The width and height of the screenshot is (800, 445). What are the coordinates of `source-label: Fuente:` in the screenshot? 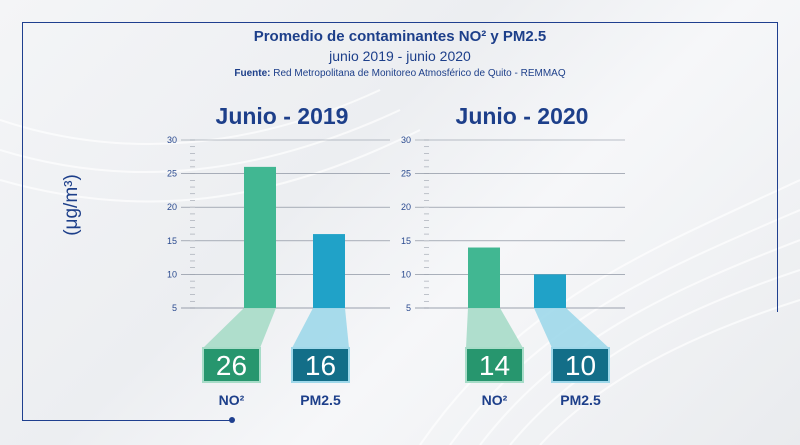 It's located at (252, 73).